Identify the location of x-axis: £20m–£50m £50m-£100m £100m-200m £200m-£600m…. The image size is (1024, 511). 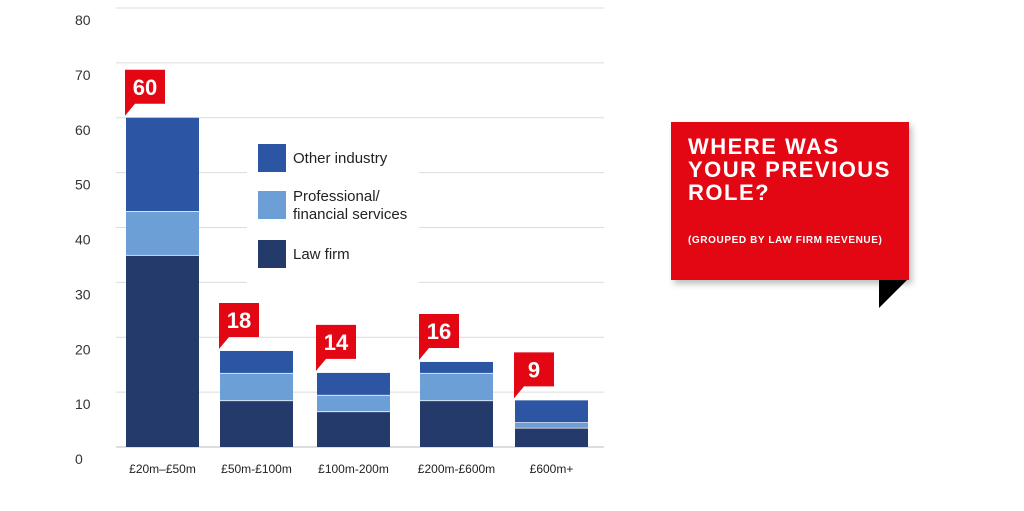
(351, 469).